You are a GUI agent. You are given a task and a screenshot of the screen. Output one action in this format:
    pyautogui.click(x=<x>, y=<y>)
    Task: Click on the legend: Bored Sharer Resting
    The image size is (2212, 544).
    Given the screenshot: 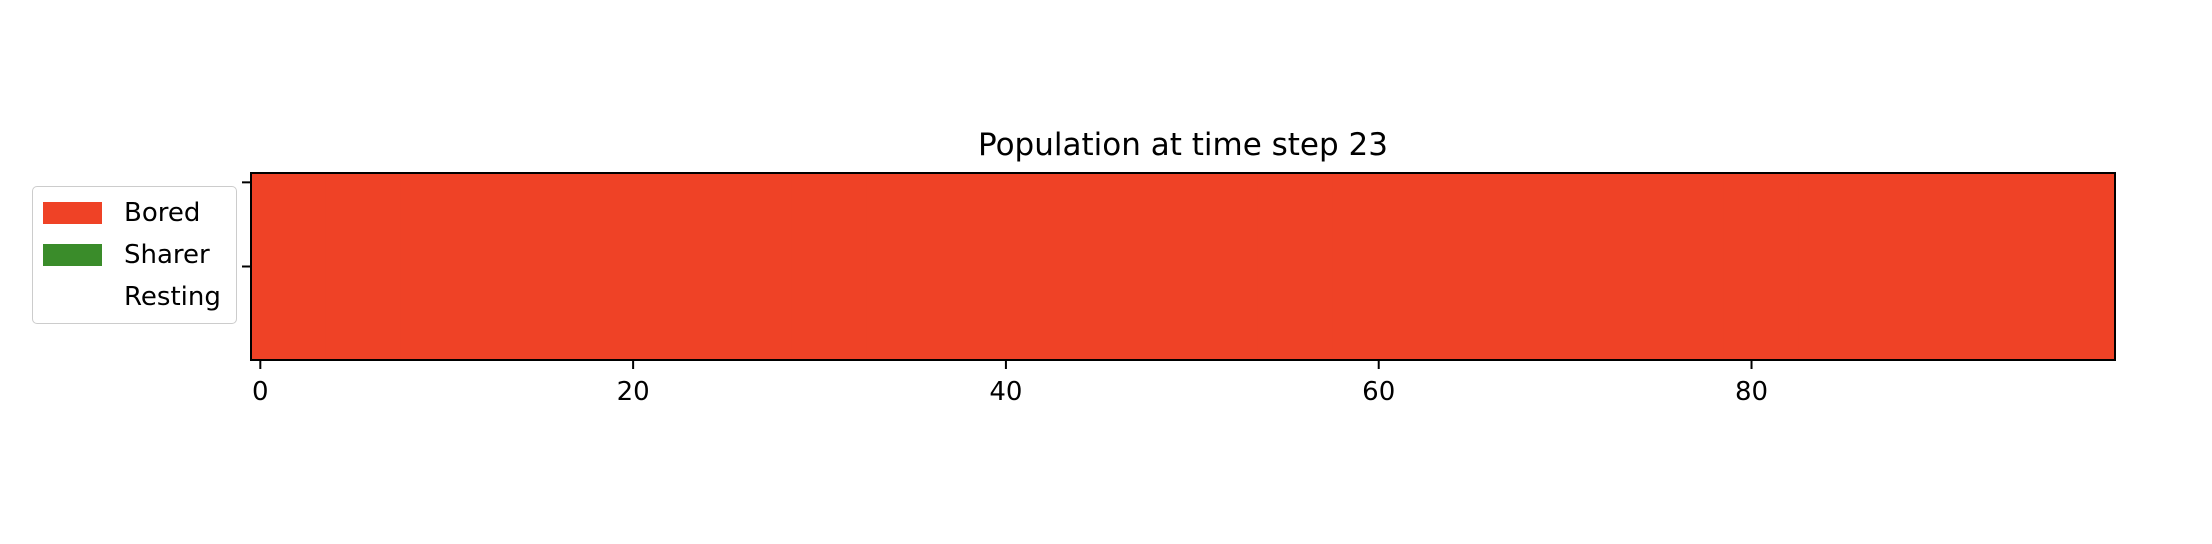 What is the action you would take?
    pyautogui.click(x=134, y=255)
    